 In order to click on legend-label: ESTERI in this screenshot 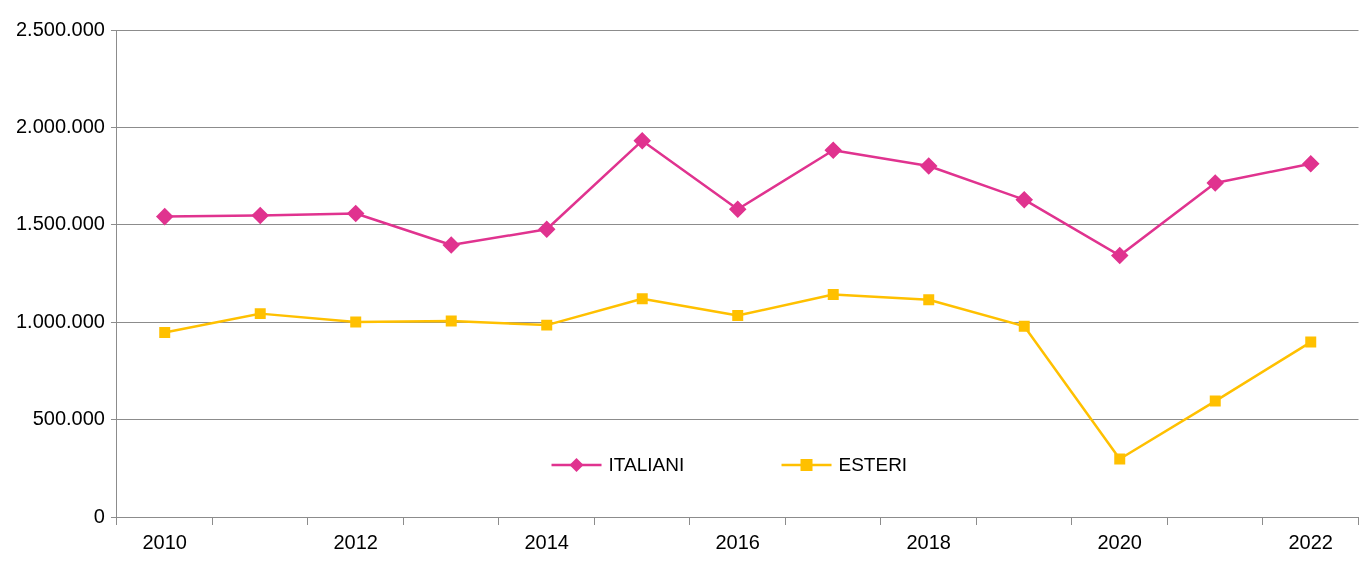, I will do `click(873, 465)`.